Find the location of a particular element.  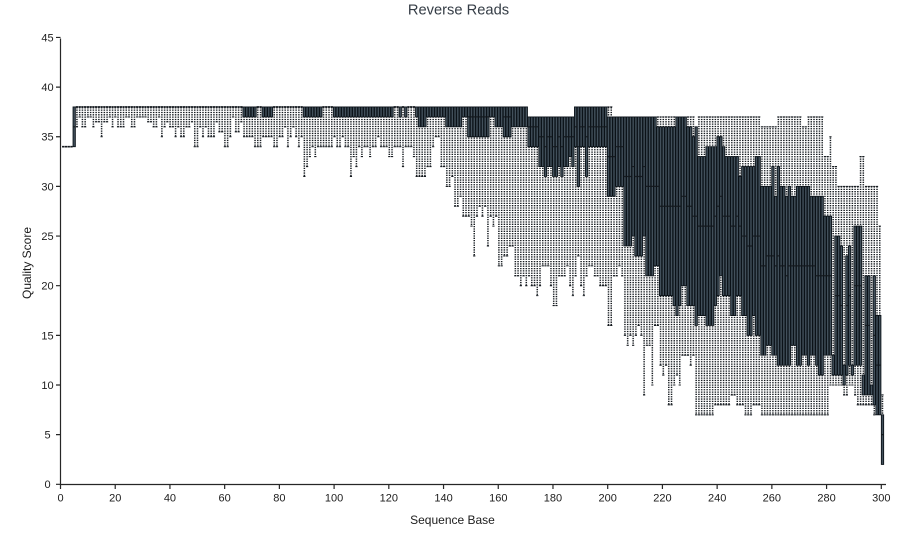

svg-text: 25 is located at coordinates (47, 237).